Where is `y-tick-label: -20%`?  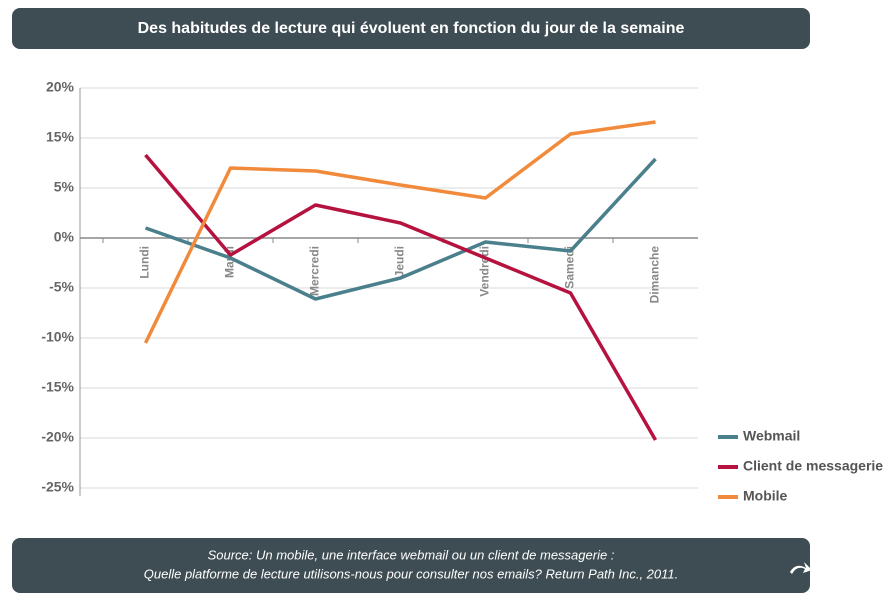 y-tick-label: -20% is located at coordinates (57, 437).